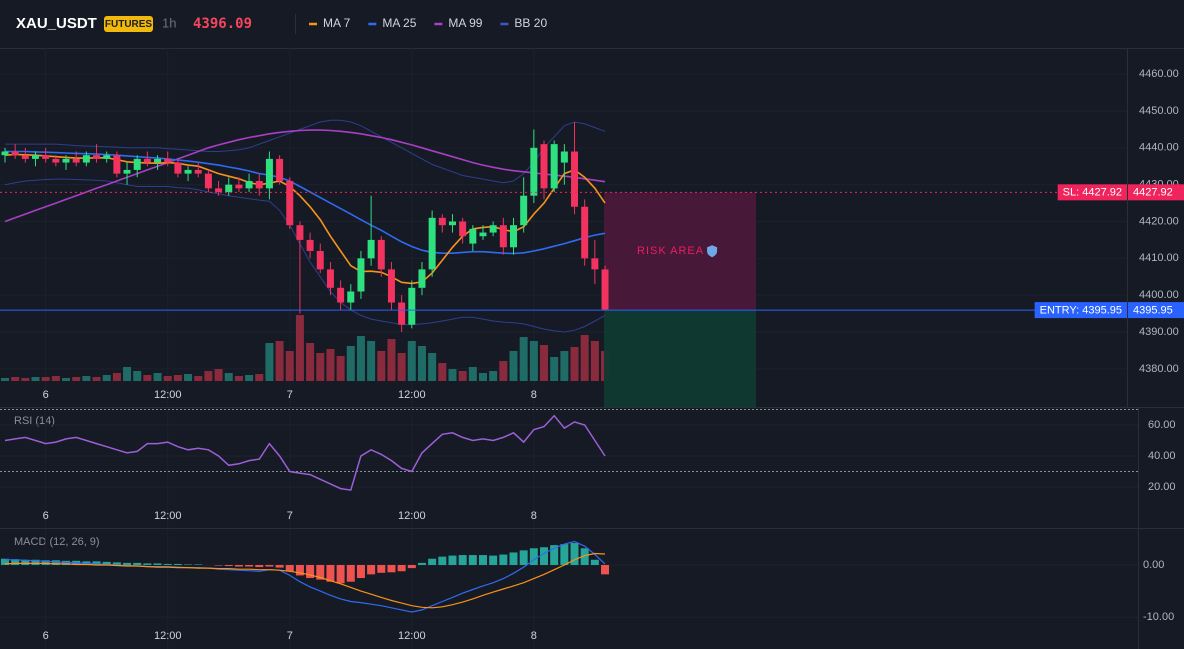 This screenshot has width=1184, height=649. I want to click on level-label: ENTRY: 4395.95, so click(1081, 310).